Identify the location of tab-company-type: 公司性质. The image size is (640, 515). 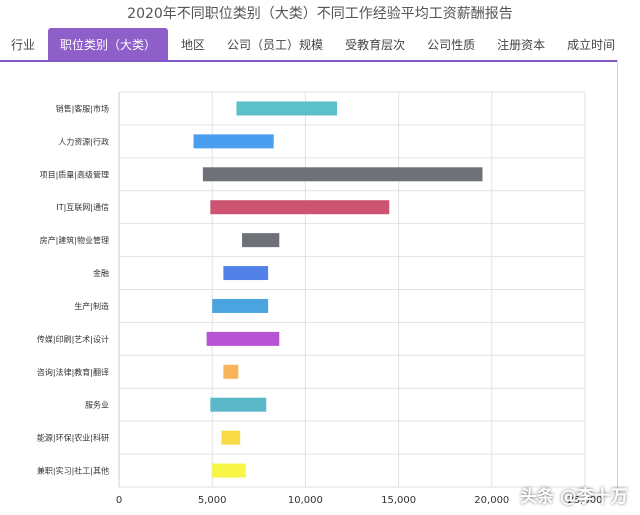
(451, 44).